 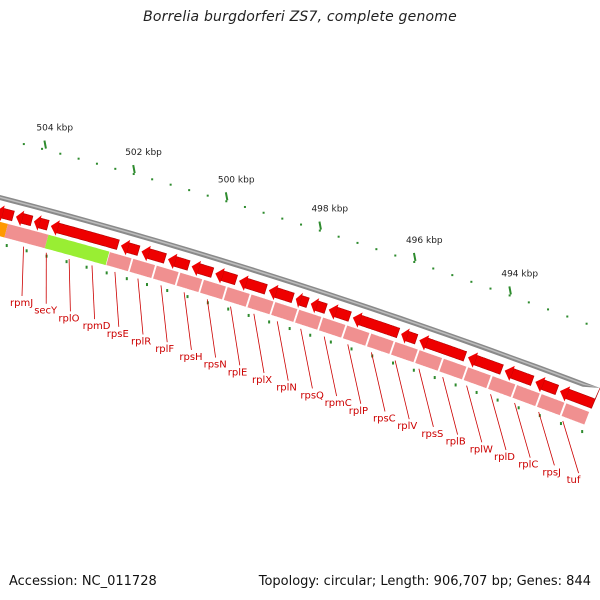 I want to click on gene-label-rplF: rplF, so click(x=164, y=349).